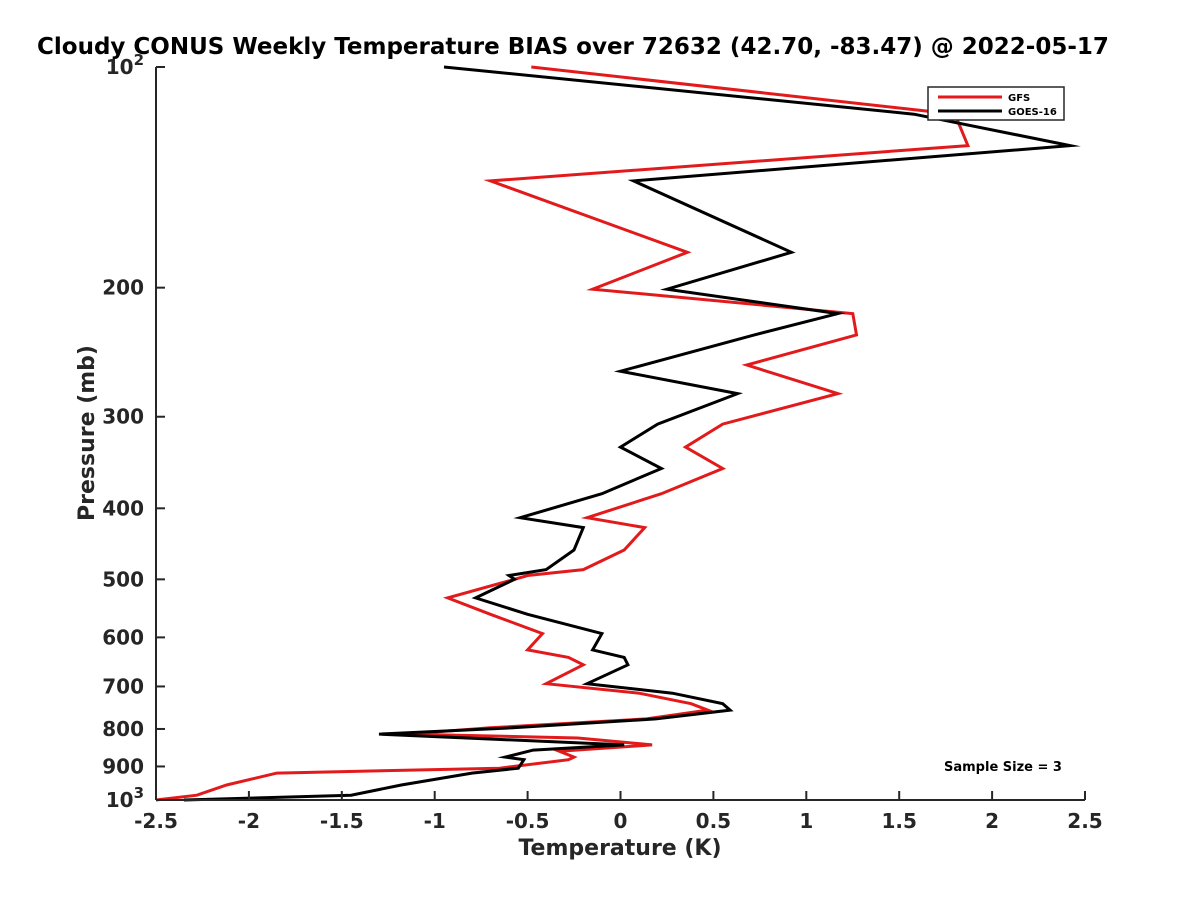  Describe the element at coordinates (123, 637) in the screenshot. I see `y-tick-label: 600` at that location.